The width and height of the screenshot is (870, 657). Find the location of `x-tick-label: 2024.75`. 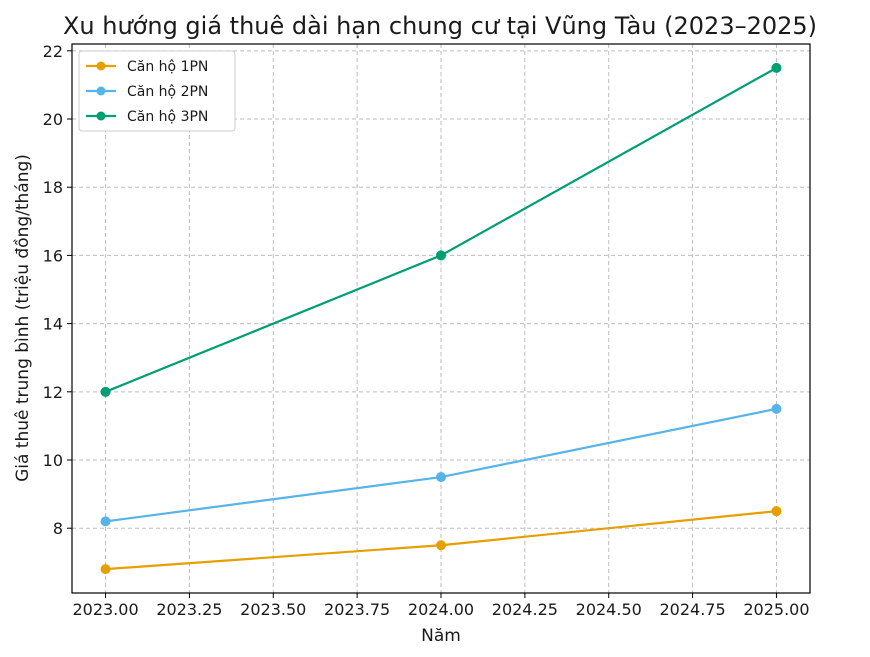

x-tick-label: 2024.75 is located at coordinates (693, 609).